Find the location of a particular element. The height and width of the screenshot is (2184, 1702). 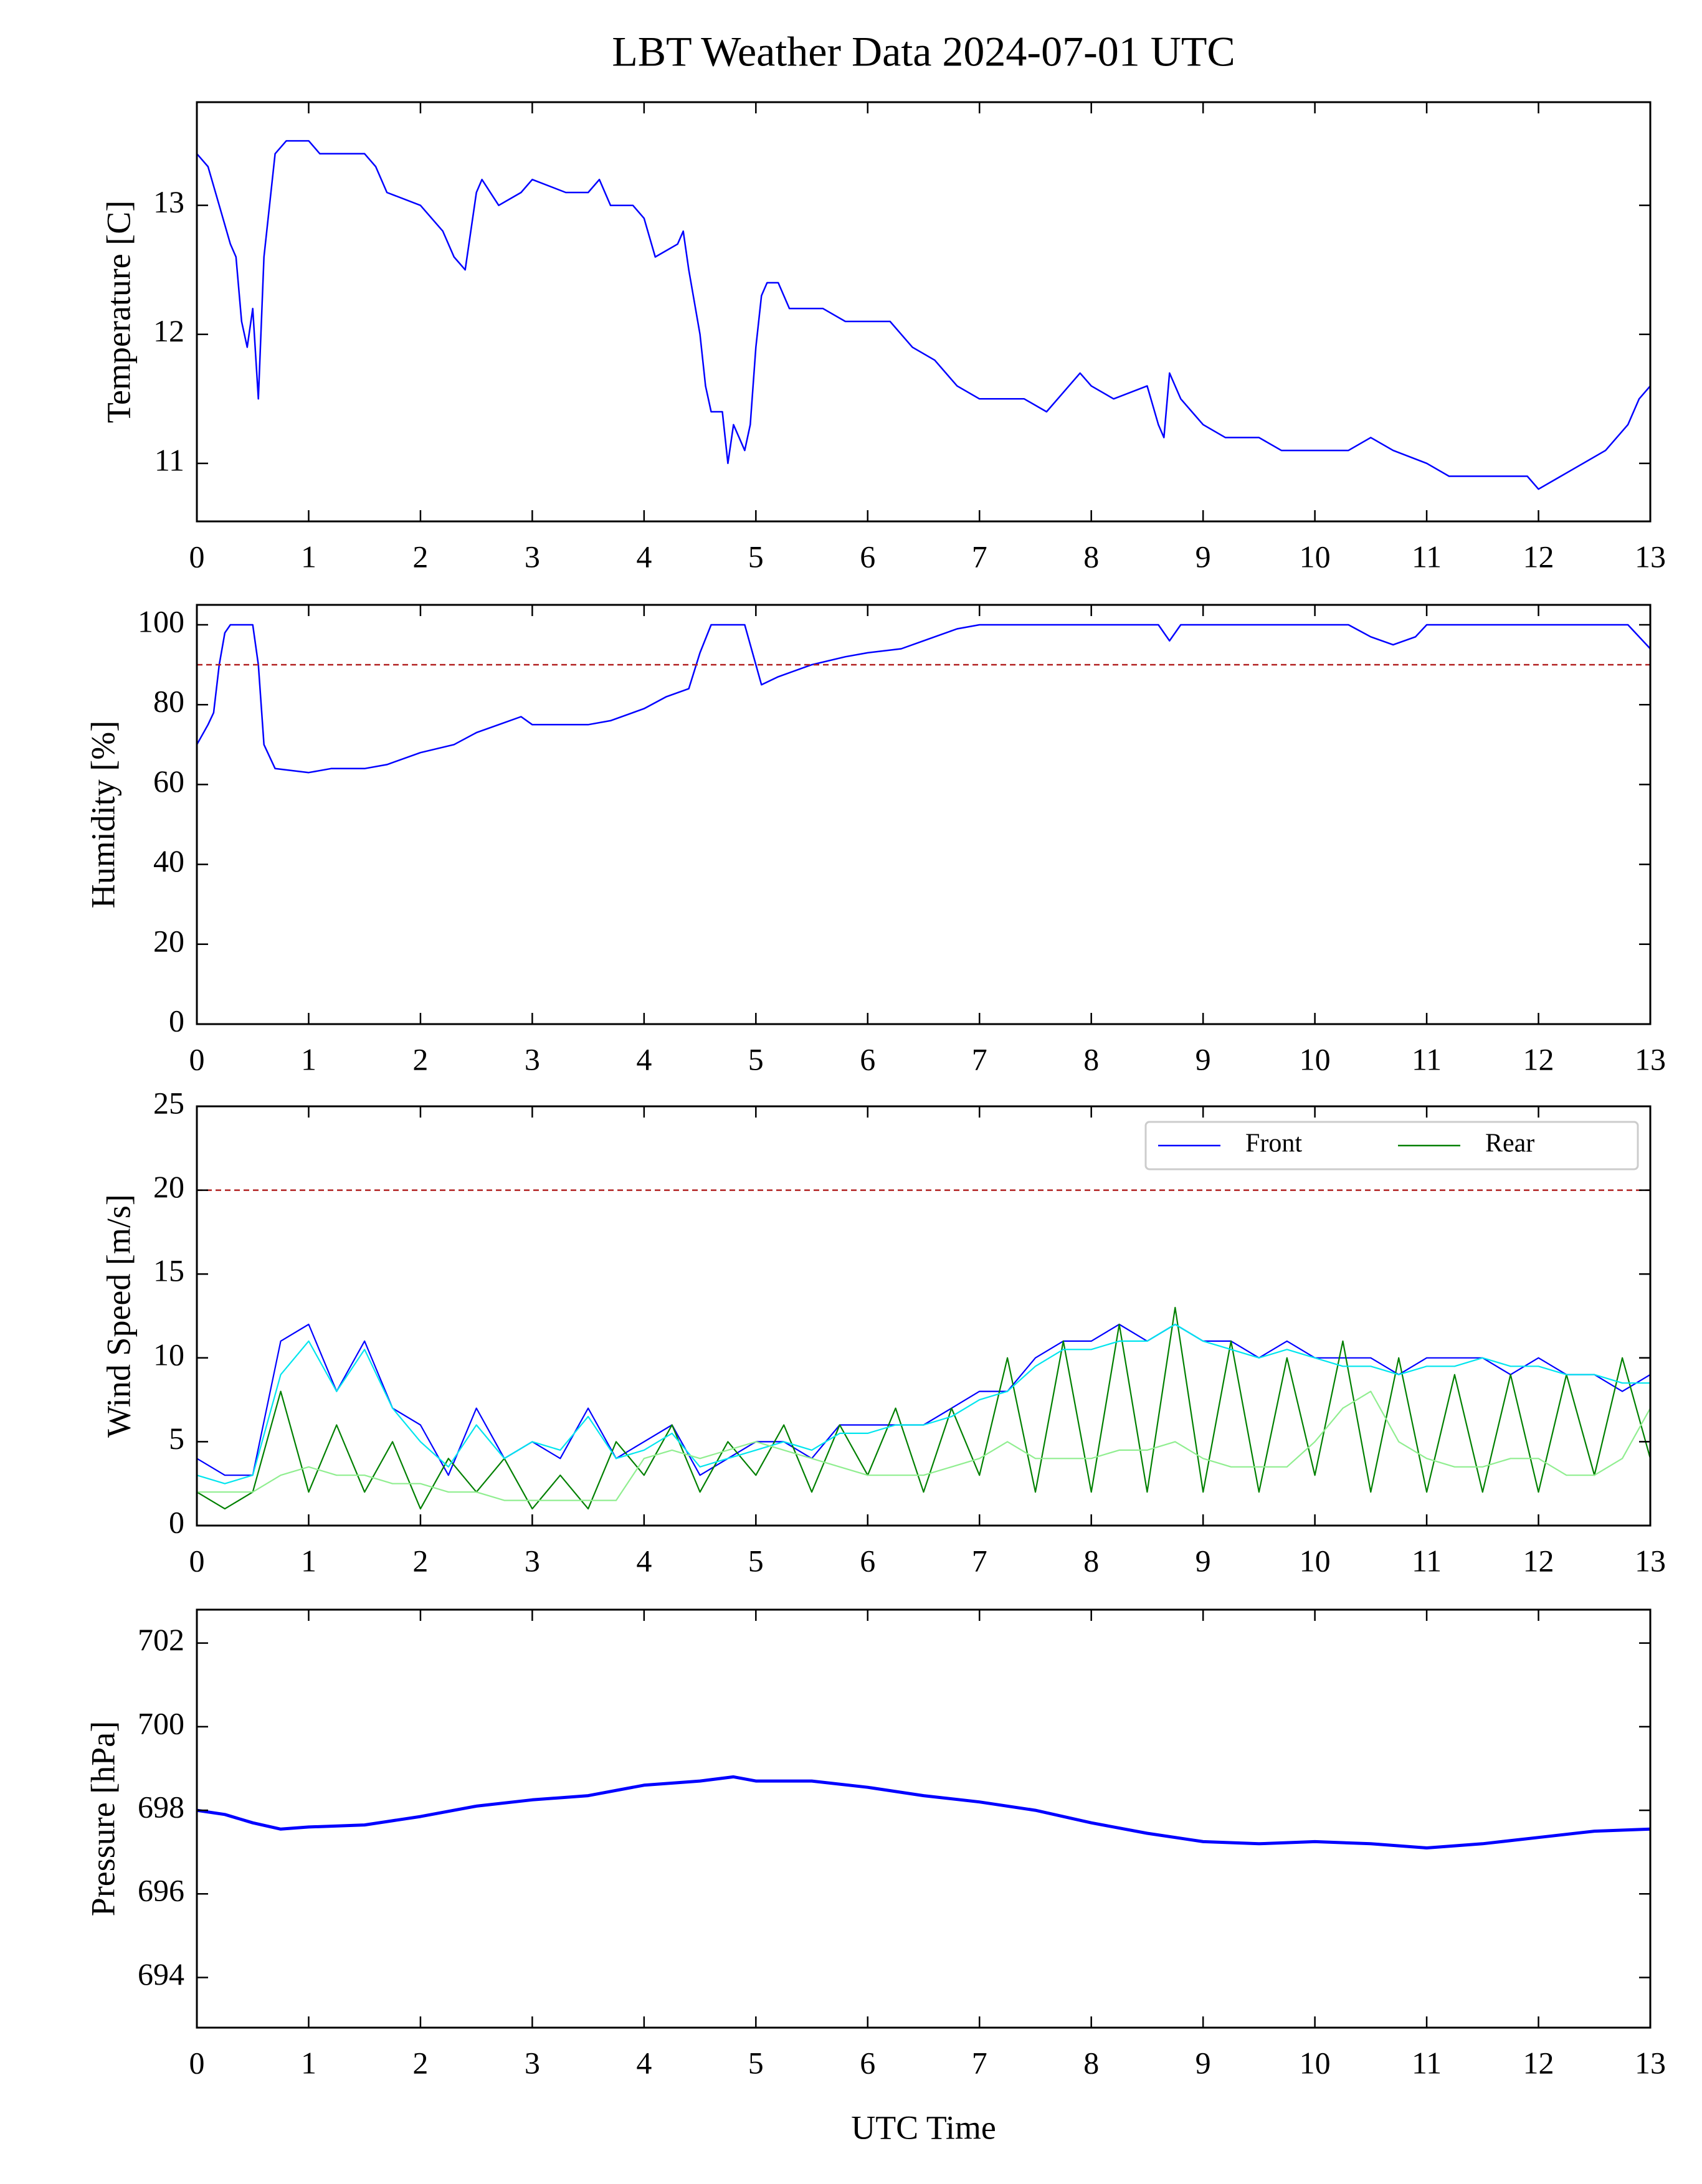

legend-label: Front is located at coordinates (1274, 1143).